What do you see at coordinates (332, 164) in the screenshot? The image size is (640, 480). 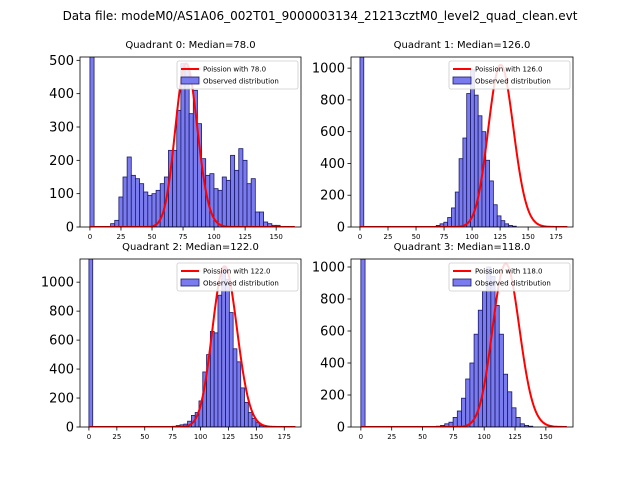 I see `y-tick-label: 400` at bounding box center [332, 164].